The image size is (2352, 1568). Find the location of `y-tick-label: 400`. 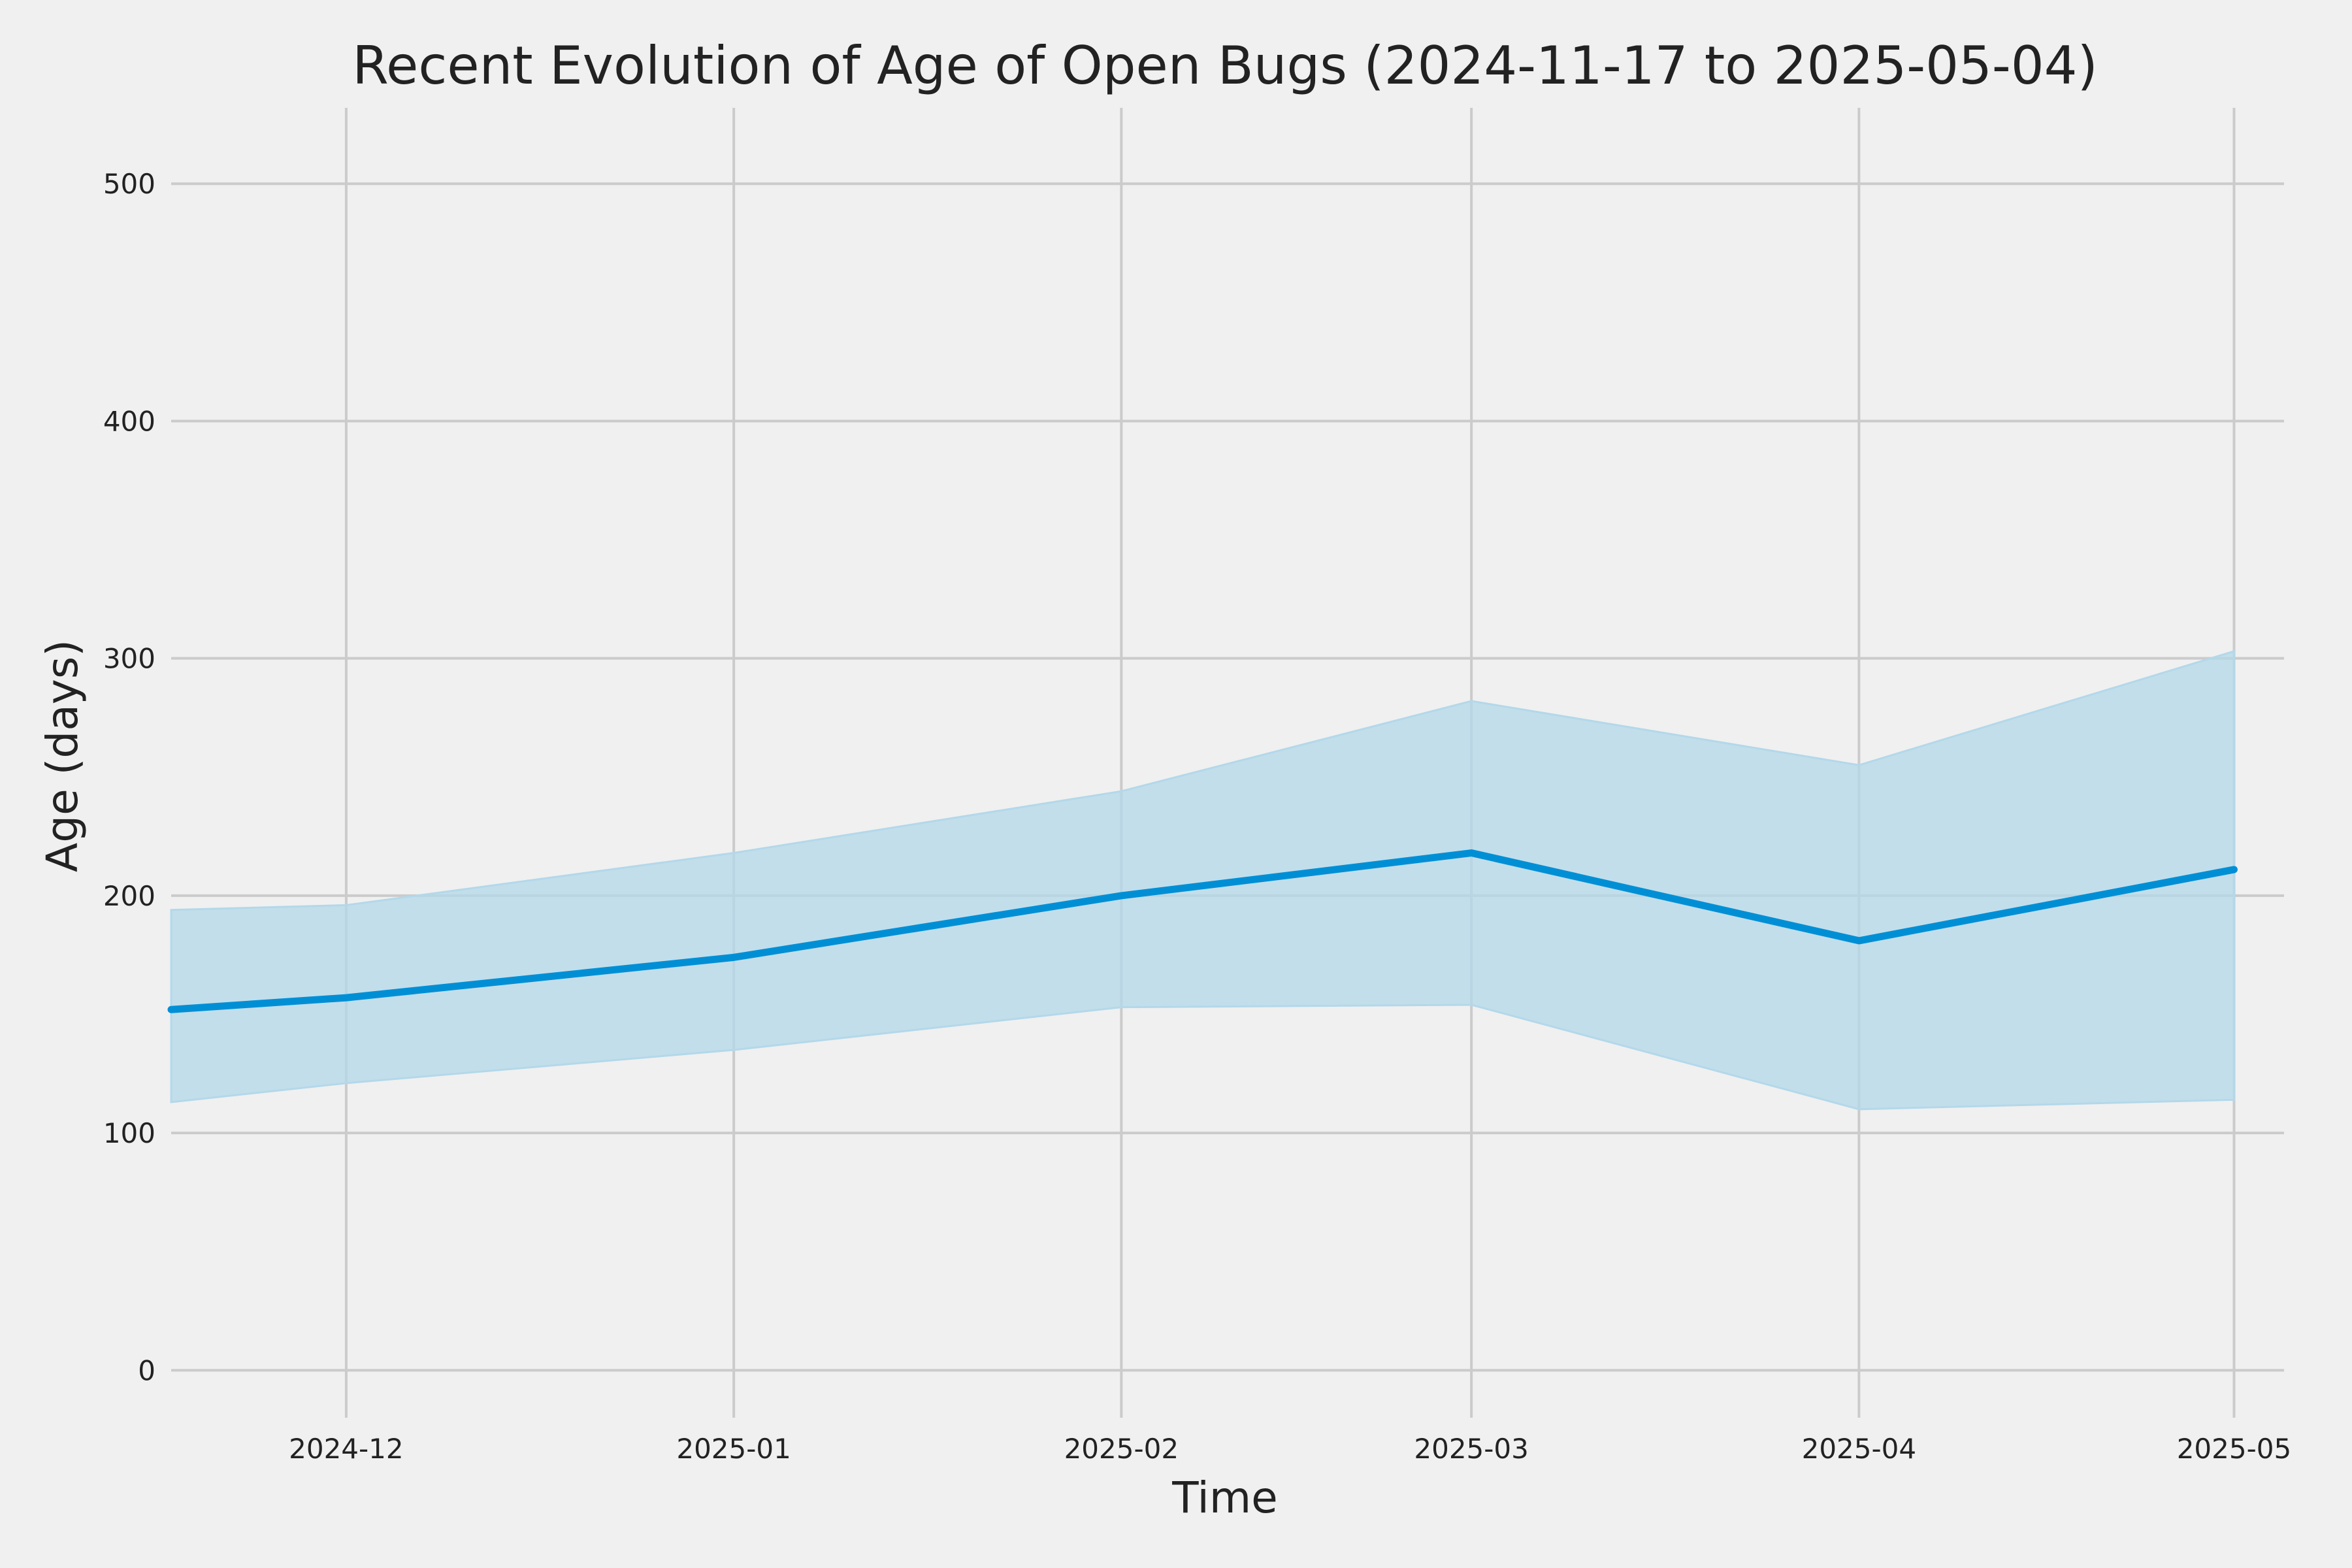

y-tick-label: 400 is located at coordinates (129, 421).